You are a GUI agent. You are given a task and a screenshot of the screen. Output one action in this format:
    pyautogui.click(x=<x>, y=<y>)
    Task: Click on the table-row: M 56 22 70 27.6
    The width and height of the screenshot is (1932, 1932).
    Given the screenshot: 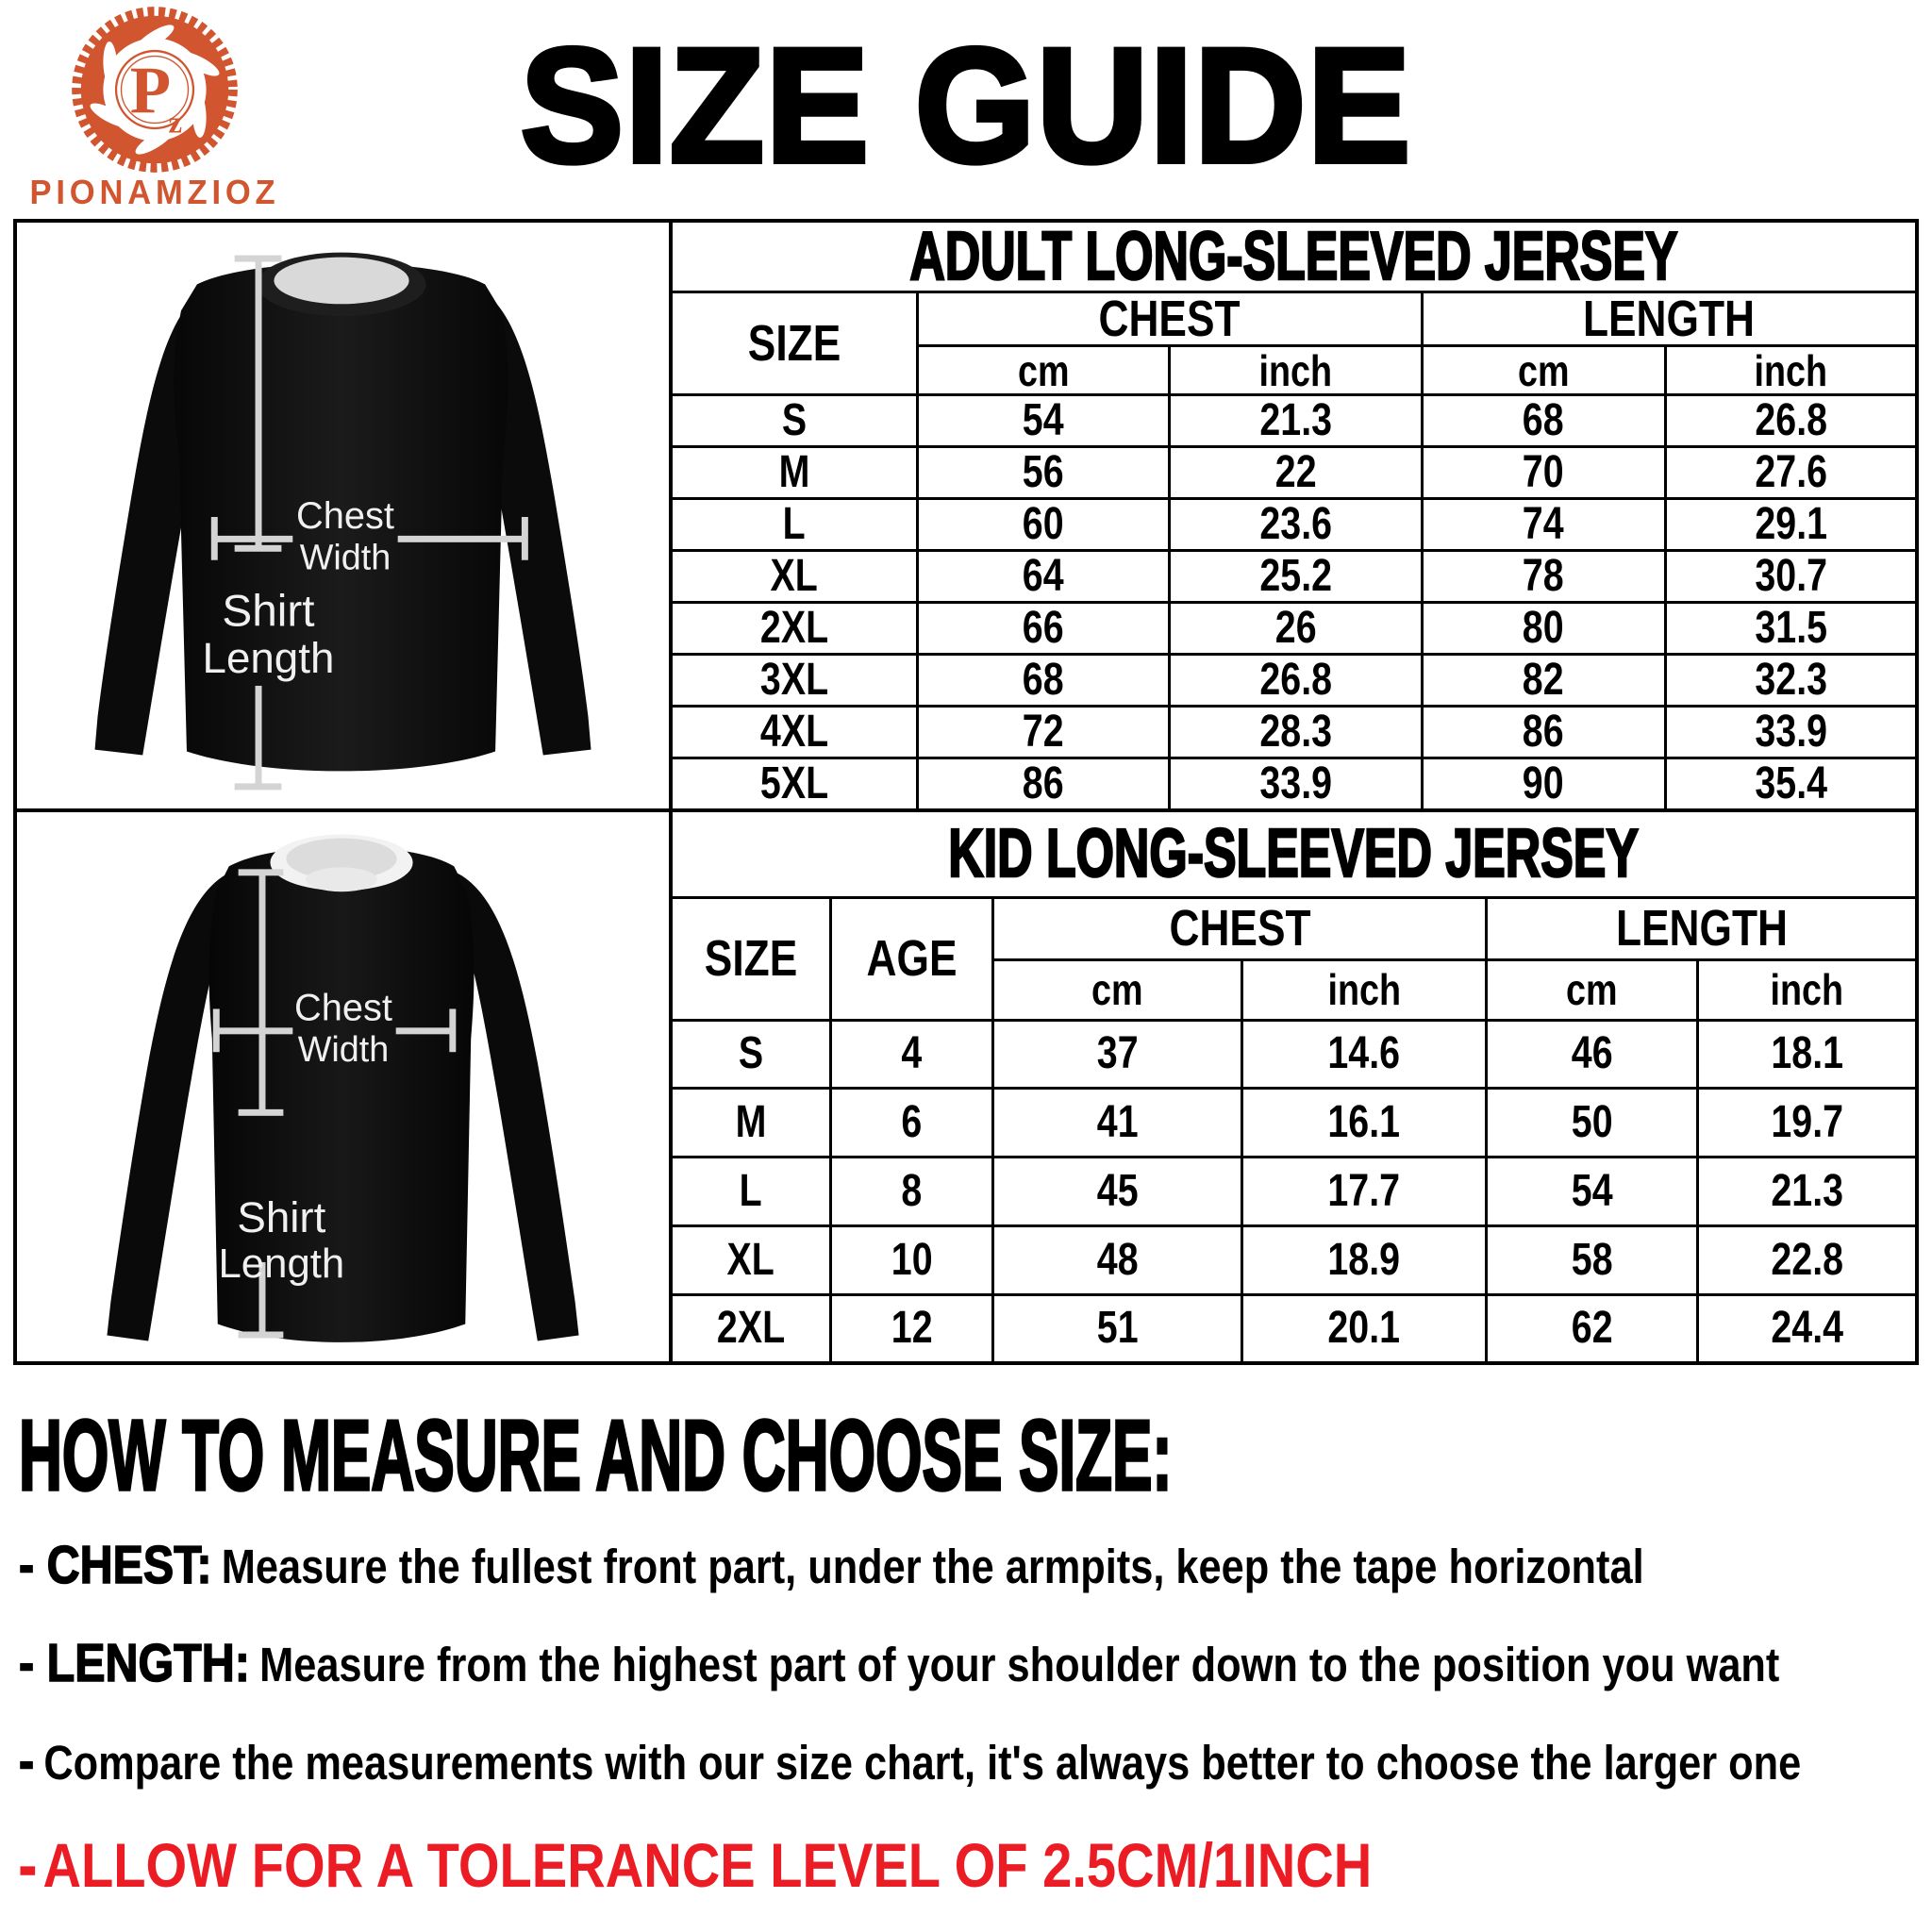 What is the action you would take?
    pyautogui.click(x=1294, y=473)
    